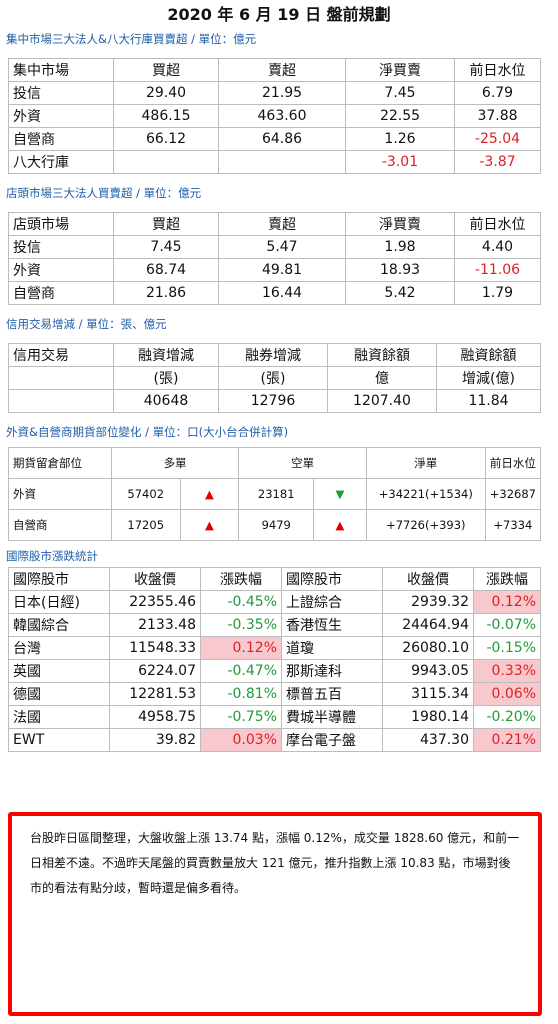 The image size is (558, 1024). Describe the element at coordinates (497, 293) in the screenshot. I see `cell: 1.79` at that location.